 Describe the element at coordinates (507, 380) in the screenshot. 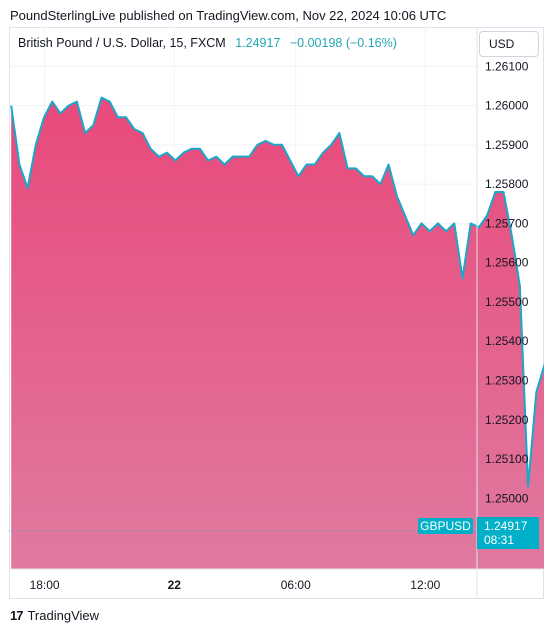

I see `price-tick-label: 1.25300` at that location.